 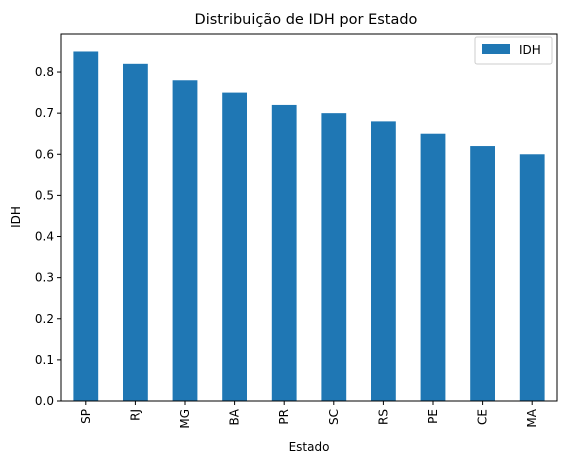 What do you see at coordinates (532, 417) in the screenshot?
I see `x-tick-label: MA` at bounding box center [532, 417].